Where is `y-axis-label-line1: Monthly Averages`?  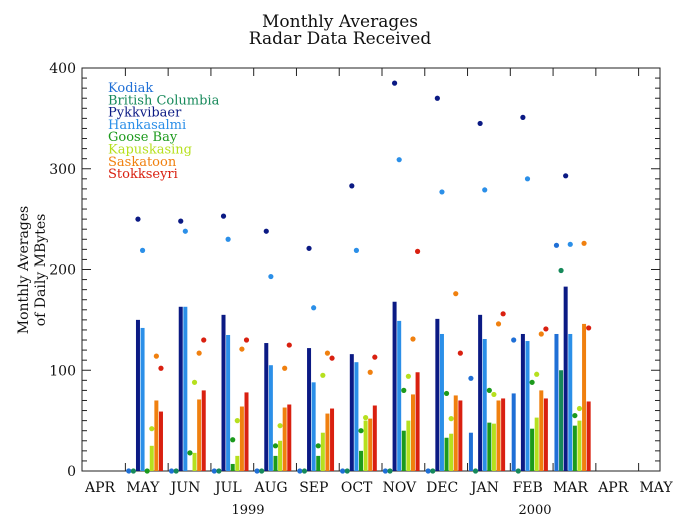 y-axis-label-line1: Monthly Averages is located at coordinates (24, 270).